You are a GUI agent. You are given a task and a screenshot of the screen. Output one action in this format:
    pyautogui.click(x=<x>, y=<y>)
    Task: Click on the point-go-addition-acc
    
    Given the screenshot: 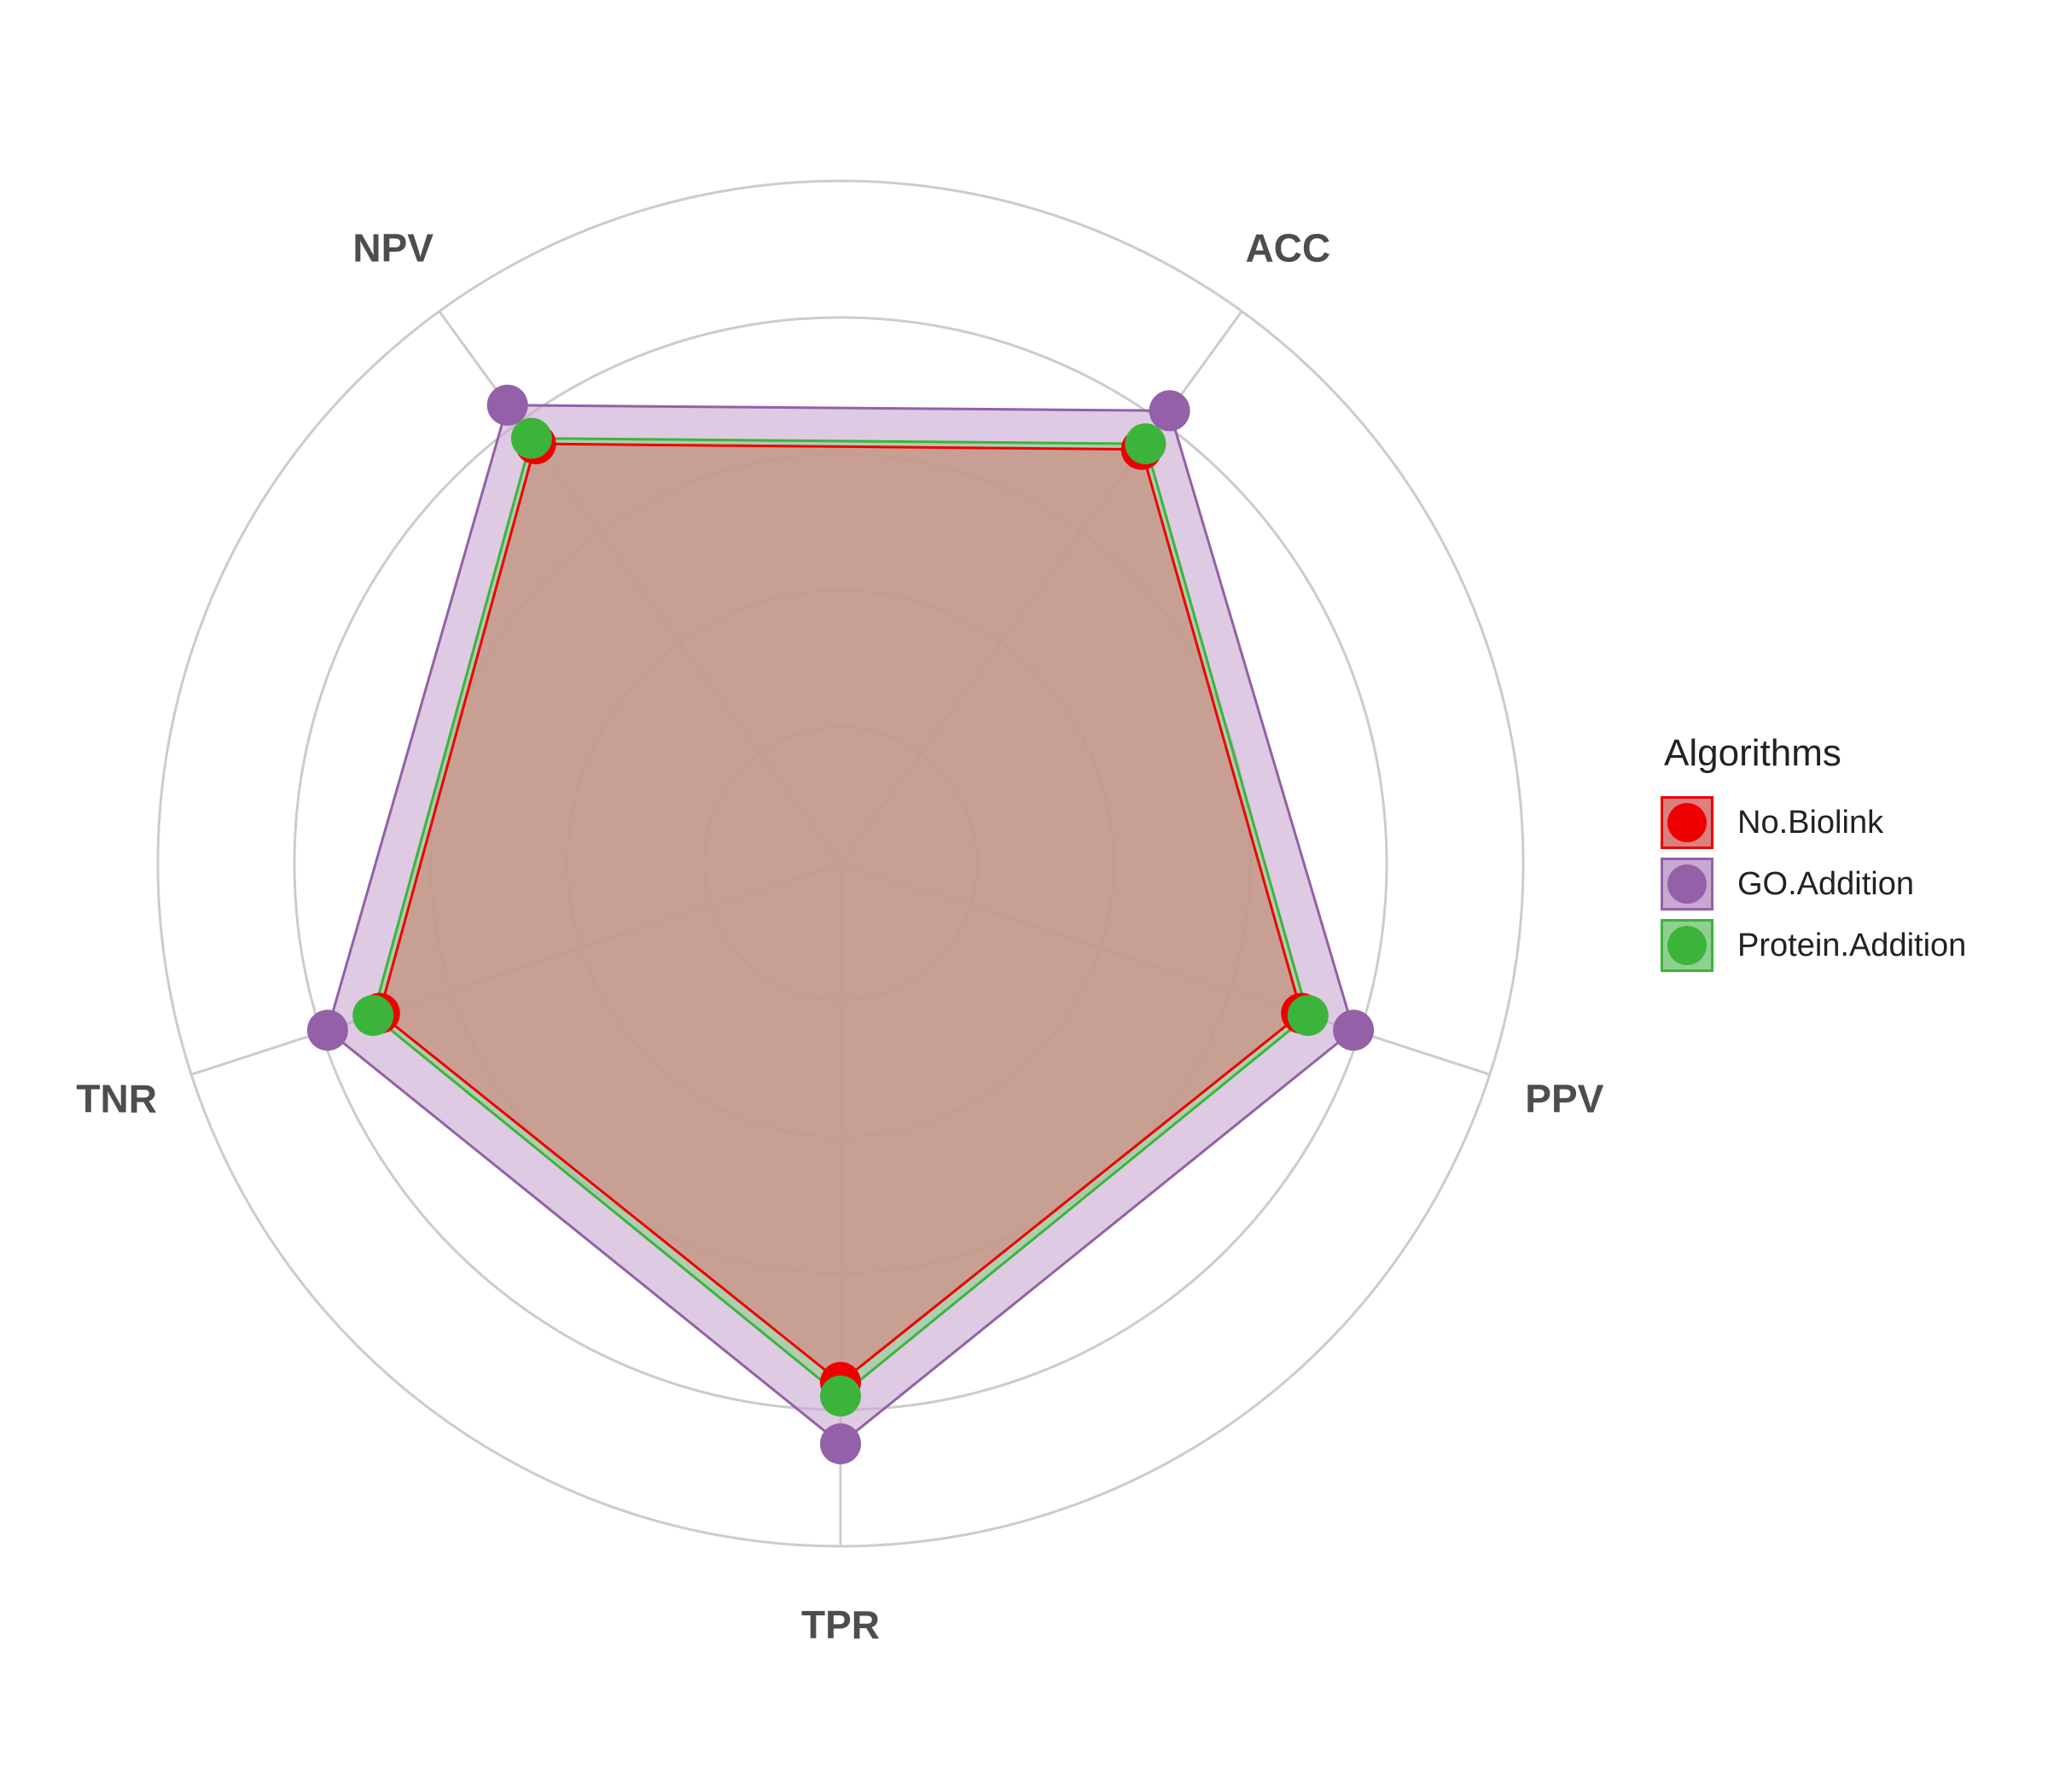 What is the action you would take?
    pyautogui.click(x=1169, y=411)
    